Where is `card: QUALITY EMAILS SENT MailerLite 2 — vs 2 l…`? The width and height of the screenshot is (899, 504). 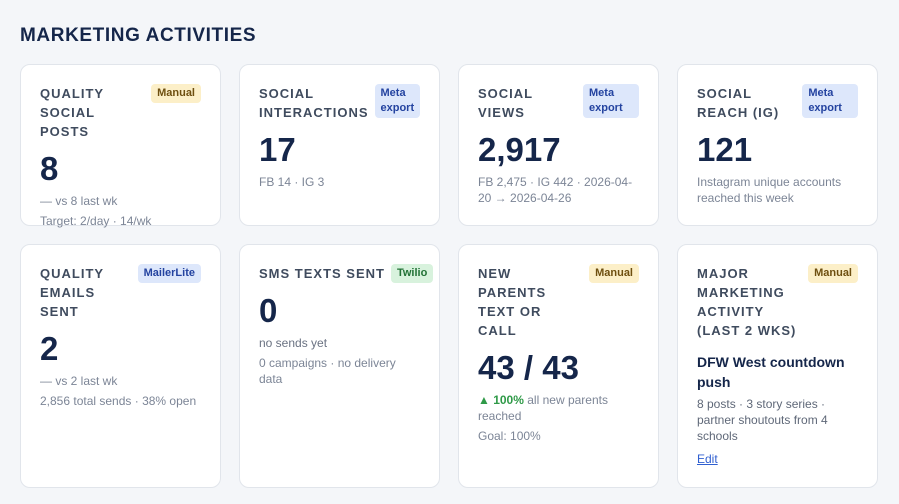 card: QUALITY EMAILS SENT MailerLite 2 — vs 2 l… is located at coordinates (120, 366).